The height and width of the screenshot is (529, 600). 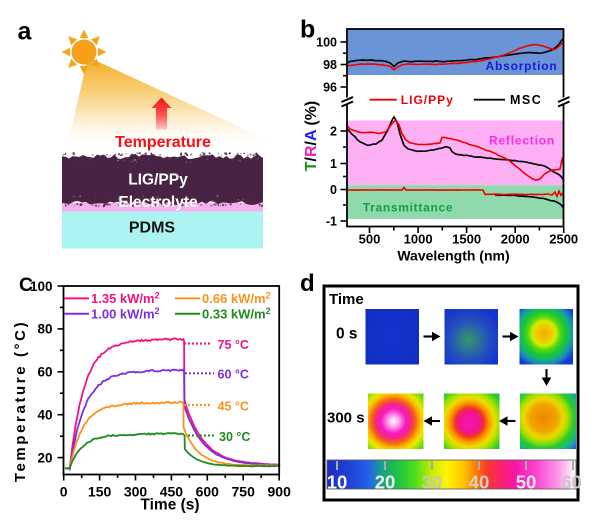 I want to click on svg-text: 60 °C, so click(x=233, y=375).